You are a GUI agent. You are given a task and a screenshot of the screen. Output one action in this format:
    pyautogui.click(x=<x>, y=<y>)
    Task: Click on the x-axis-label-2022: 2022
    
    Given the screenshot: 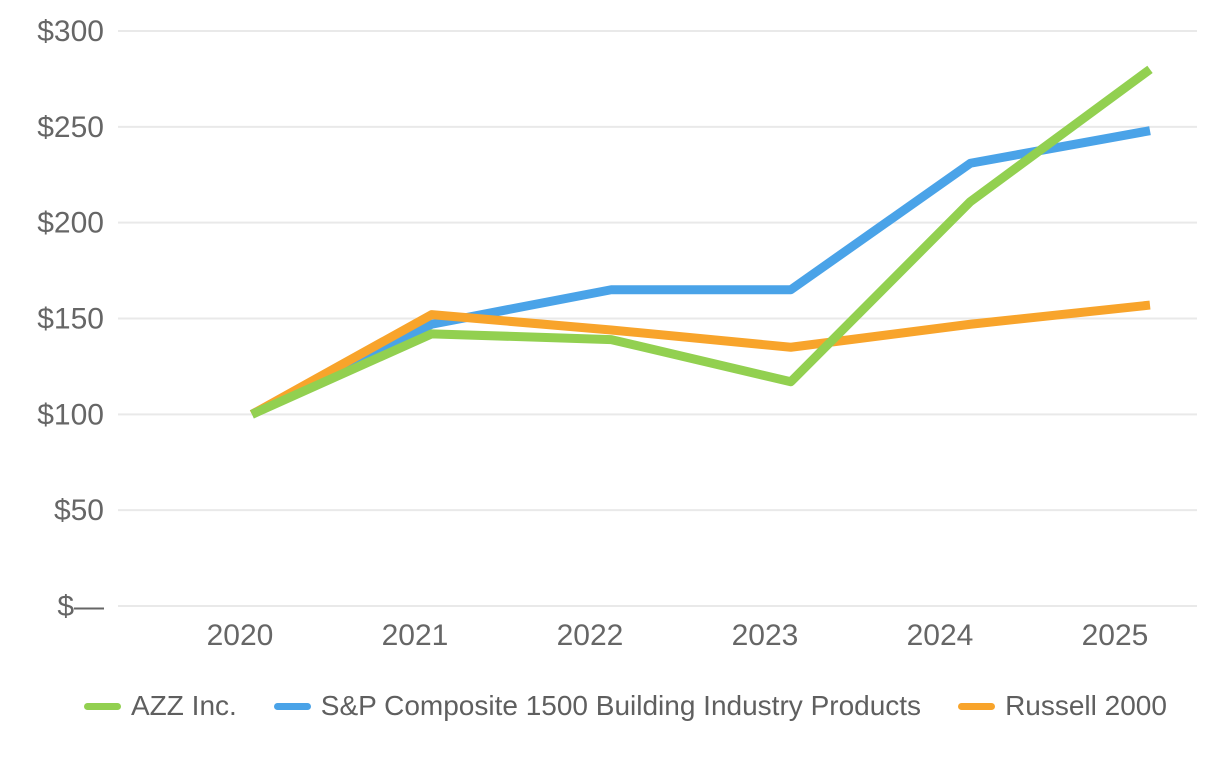 What is the action you would take?
    pyautogui.click(x=590, y=635)
    